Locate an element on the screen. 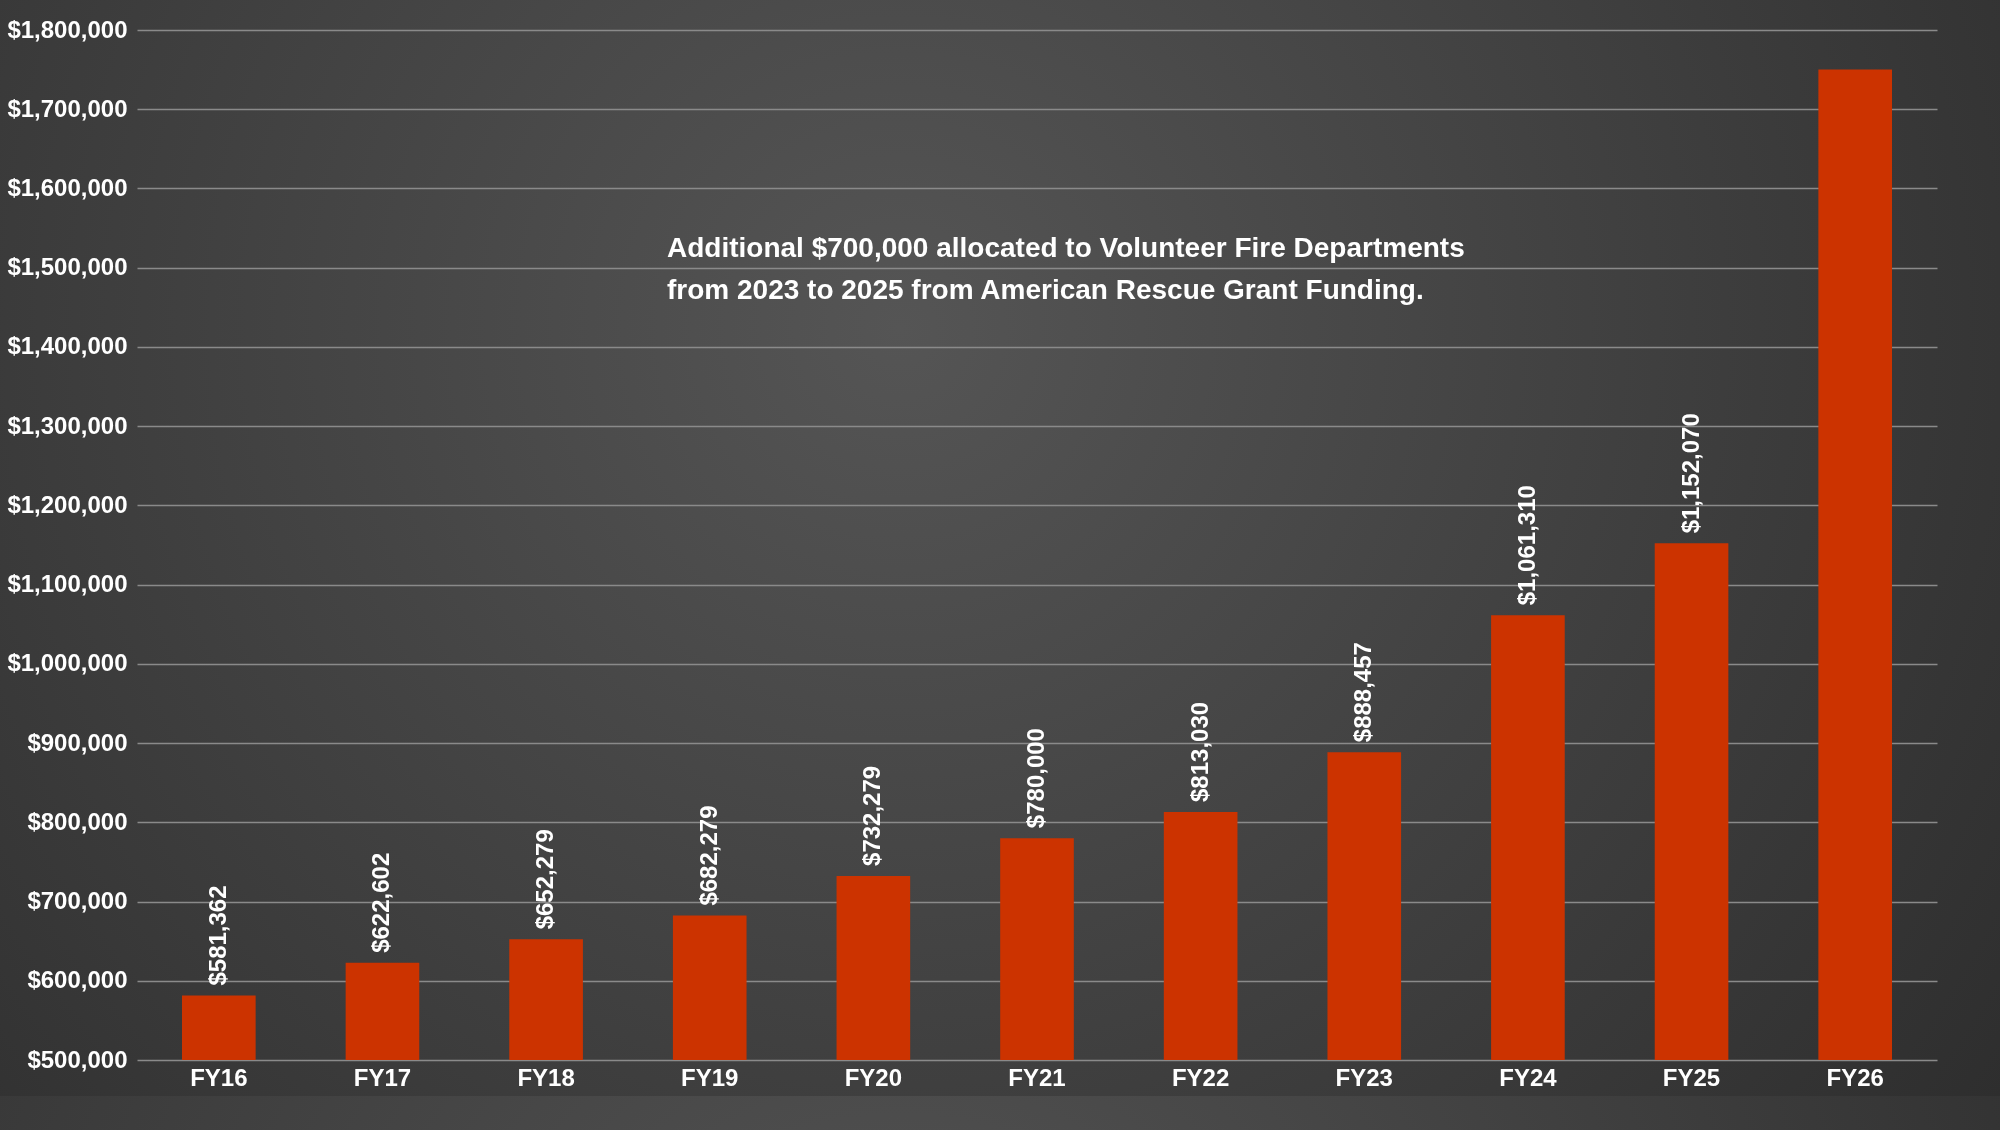 Image resolution: width=2000 pixels, height=1130 pixels. x-tick-label: FY25 is located at coordinates (1691, 1077).